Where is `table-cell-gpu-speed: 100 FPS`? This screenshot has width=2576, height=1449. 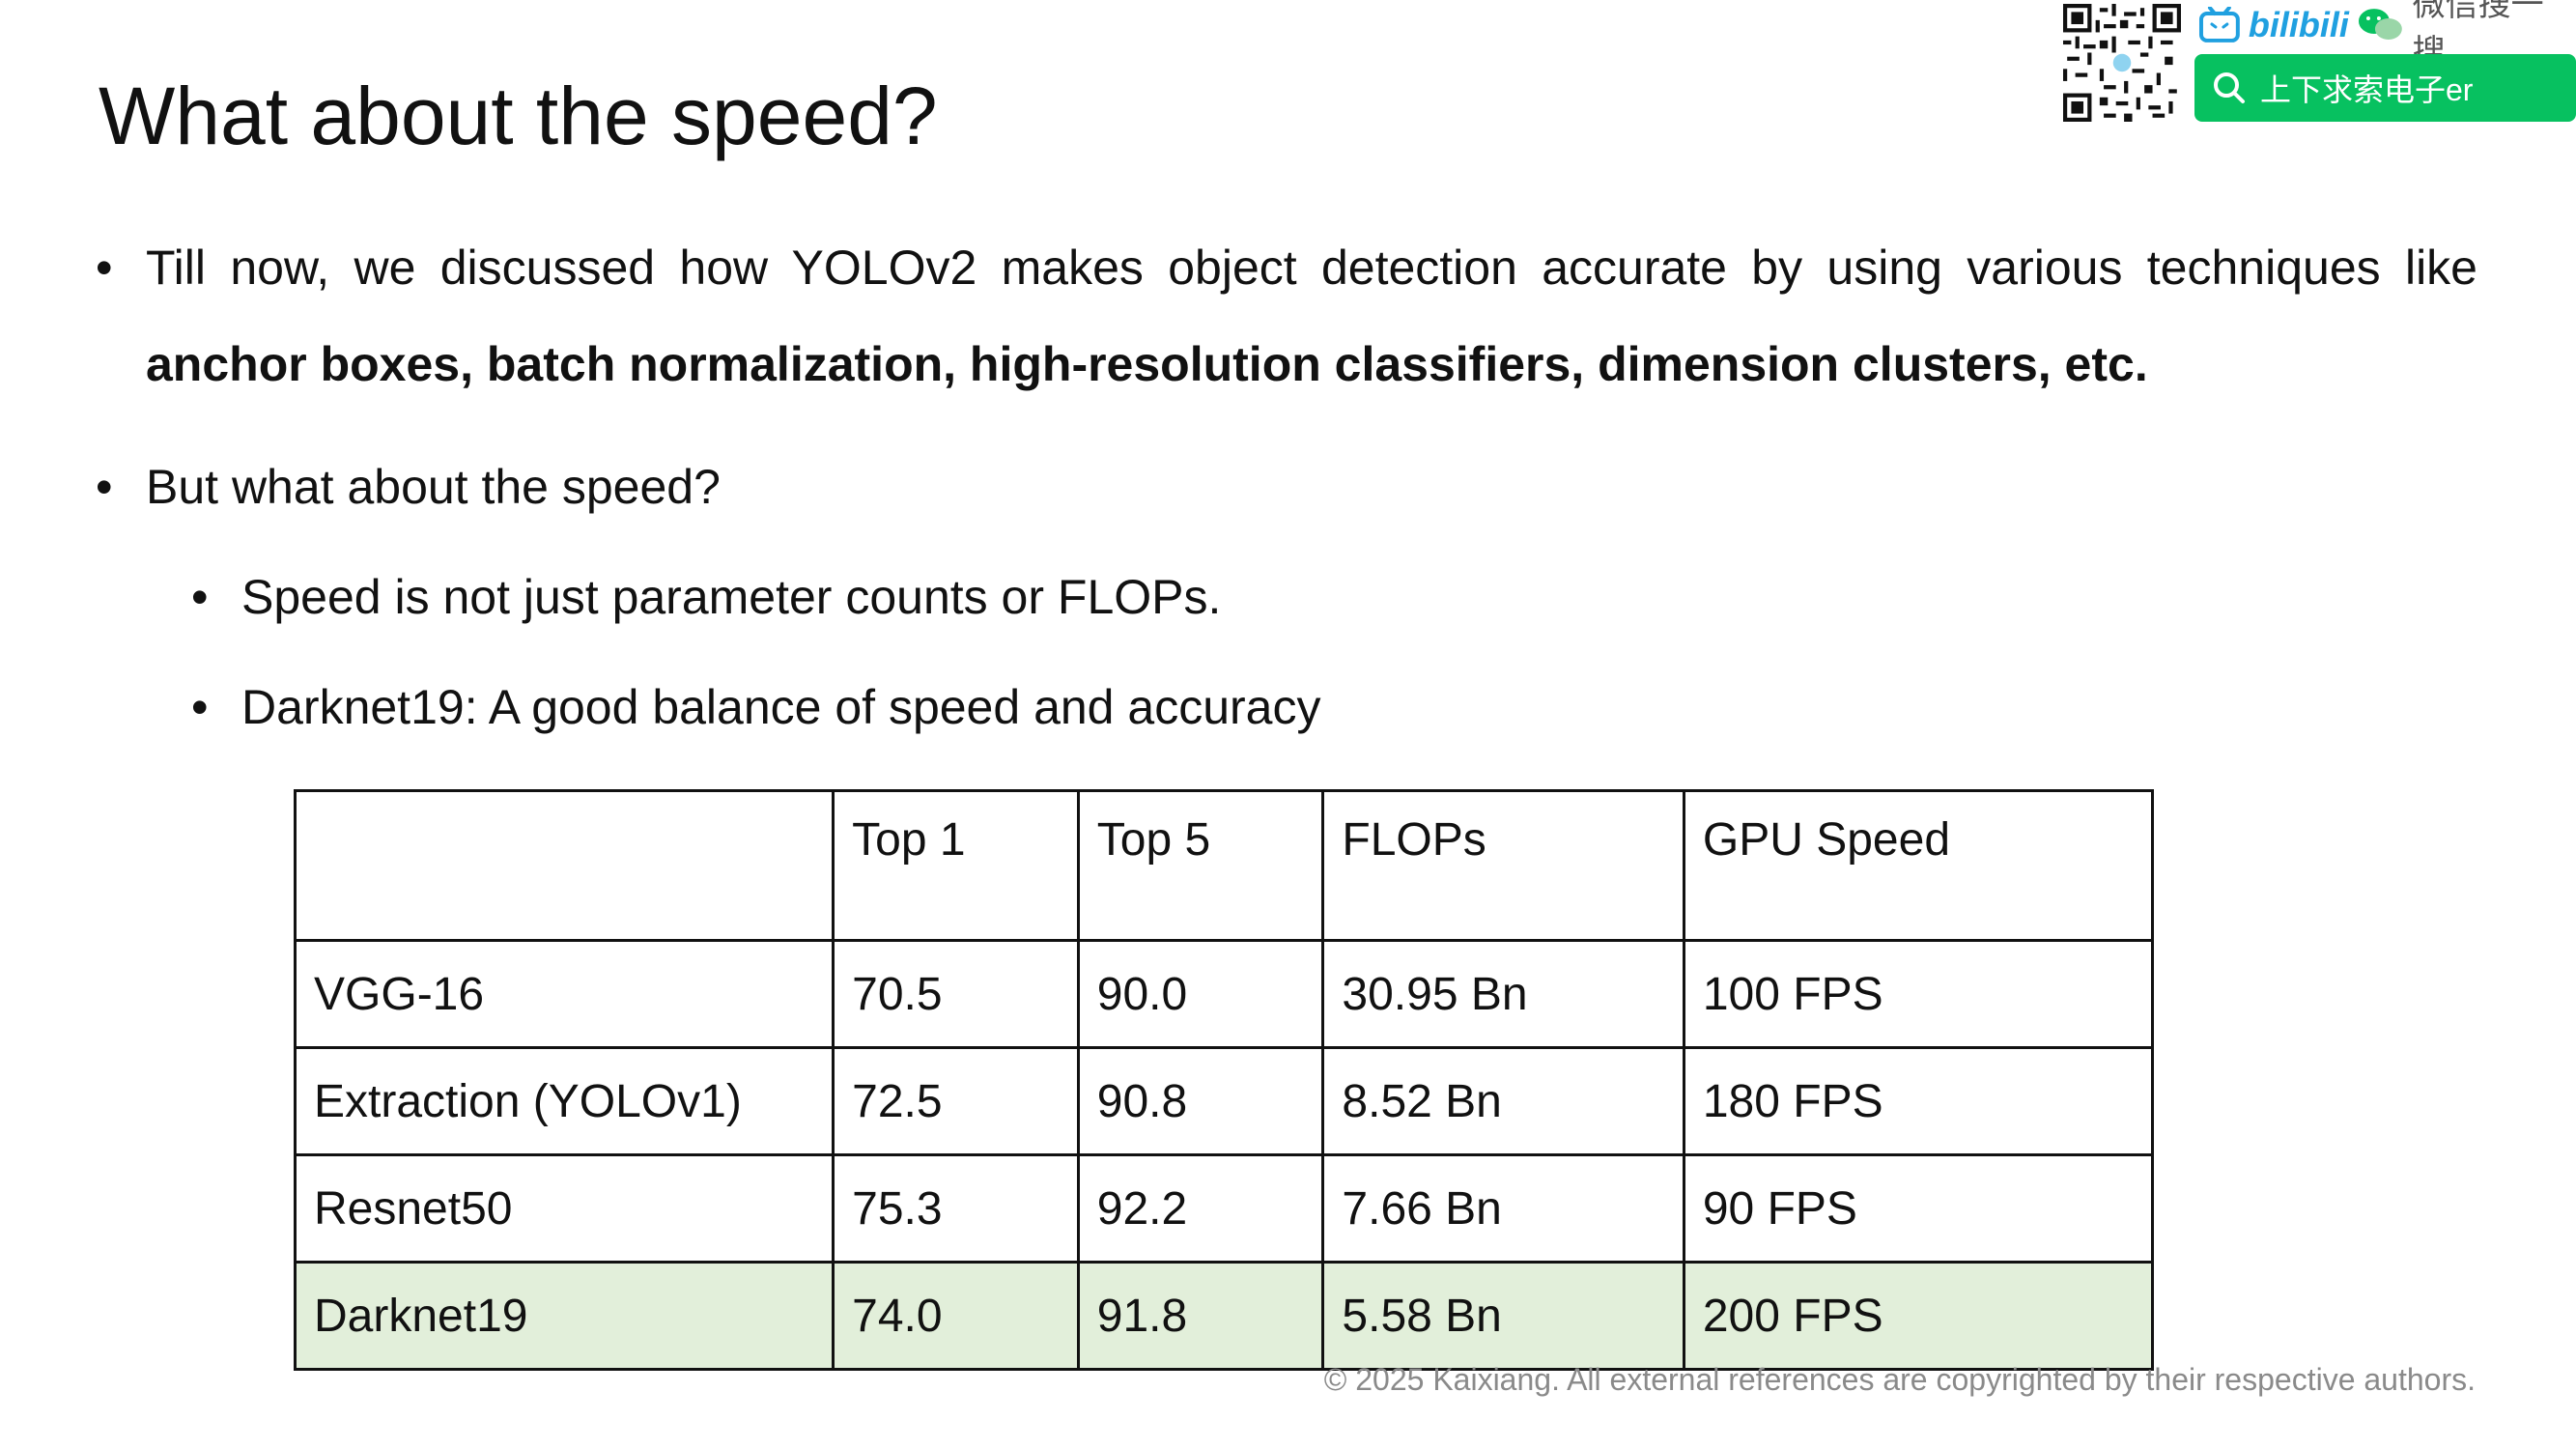 table-cell-gpu-speed: 100 FPS is located at coordinates (1918, 994).